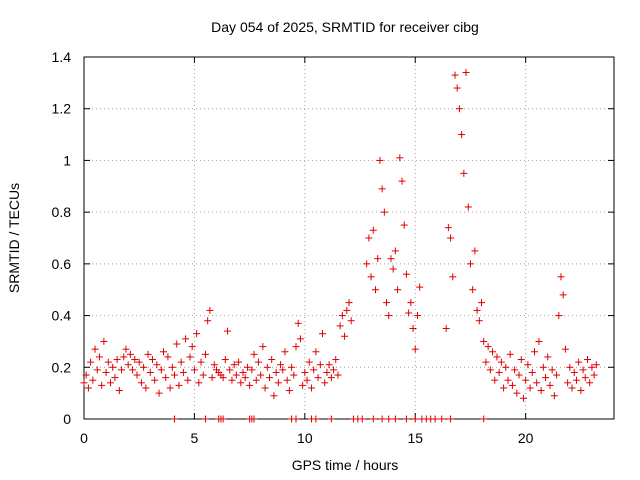  Describe the element at coordinates (84, 438) in the screenshot. I see `x-tick-label: 0` at that location.